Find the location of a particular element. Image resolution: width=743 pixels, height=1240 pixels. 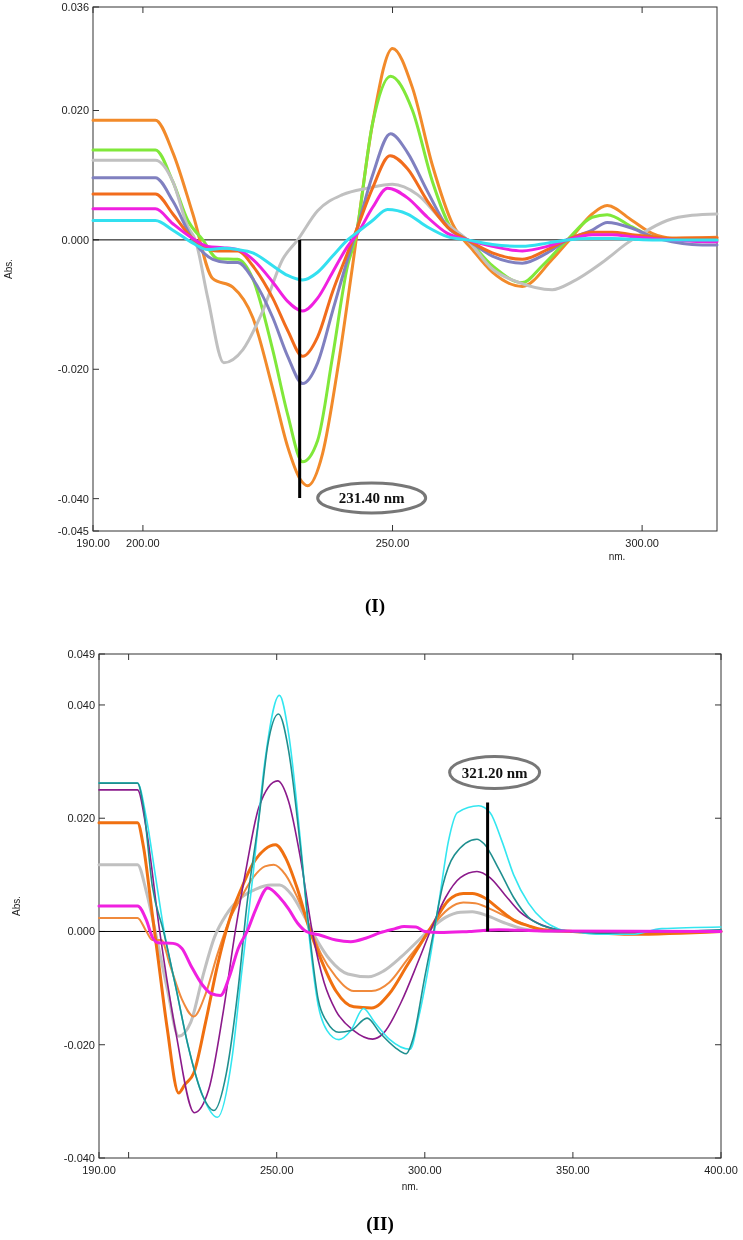

text: (I) is located at coordinates (375, 606).